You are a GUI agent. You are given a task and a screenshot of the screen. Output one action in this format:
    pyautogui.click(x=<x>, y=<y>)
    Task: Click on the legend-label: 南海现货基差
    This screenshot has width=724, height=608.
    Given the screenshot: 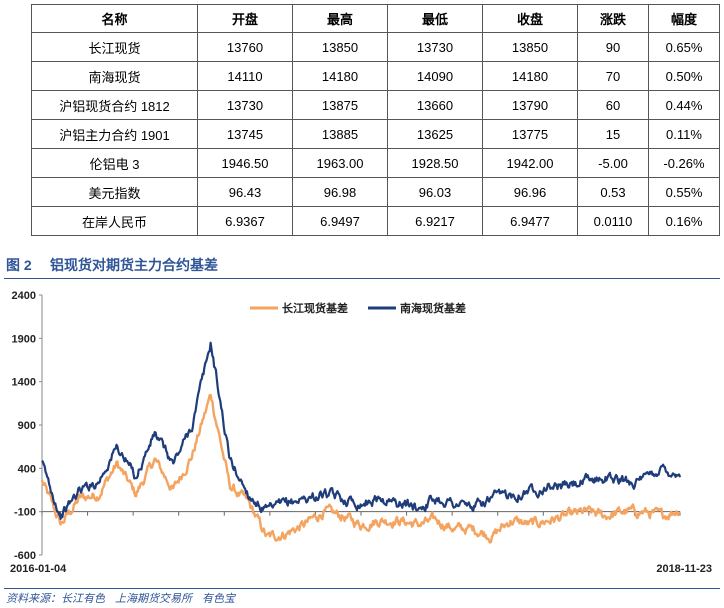 What is the action you would take?
    pyautogui.click(x=433, y=308)
    